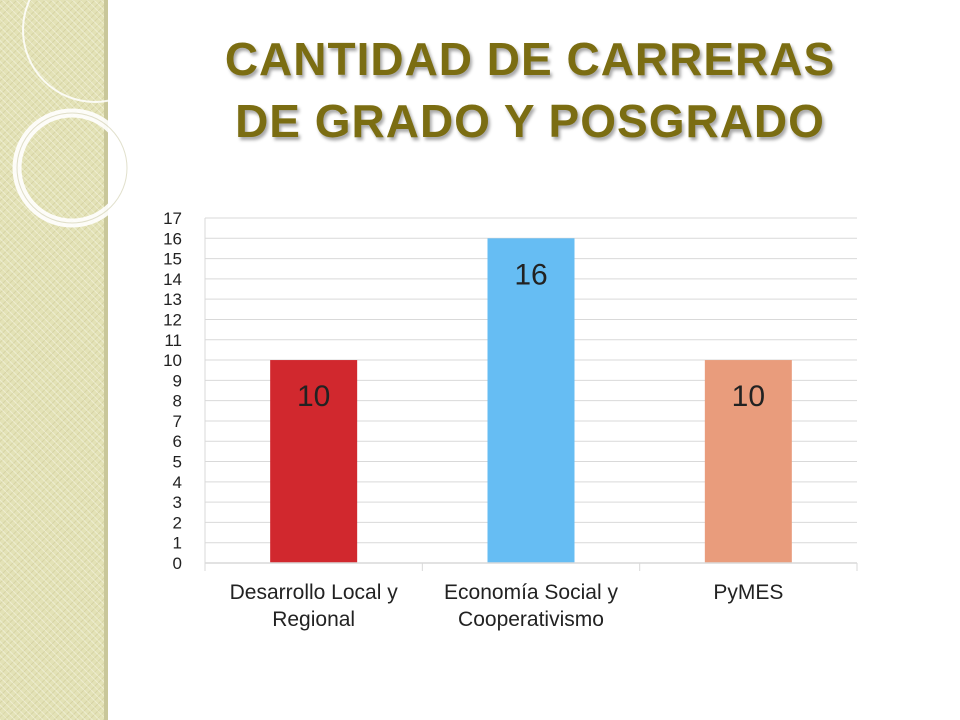 Image resolution: width=960 pixels, height=720 pixels. Describe the element at coordinates (172, 299) in the screenshot. I see `y-tick-label: 13` at that location.